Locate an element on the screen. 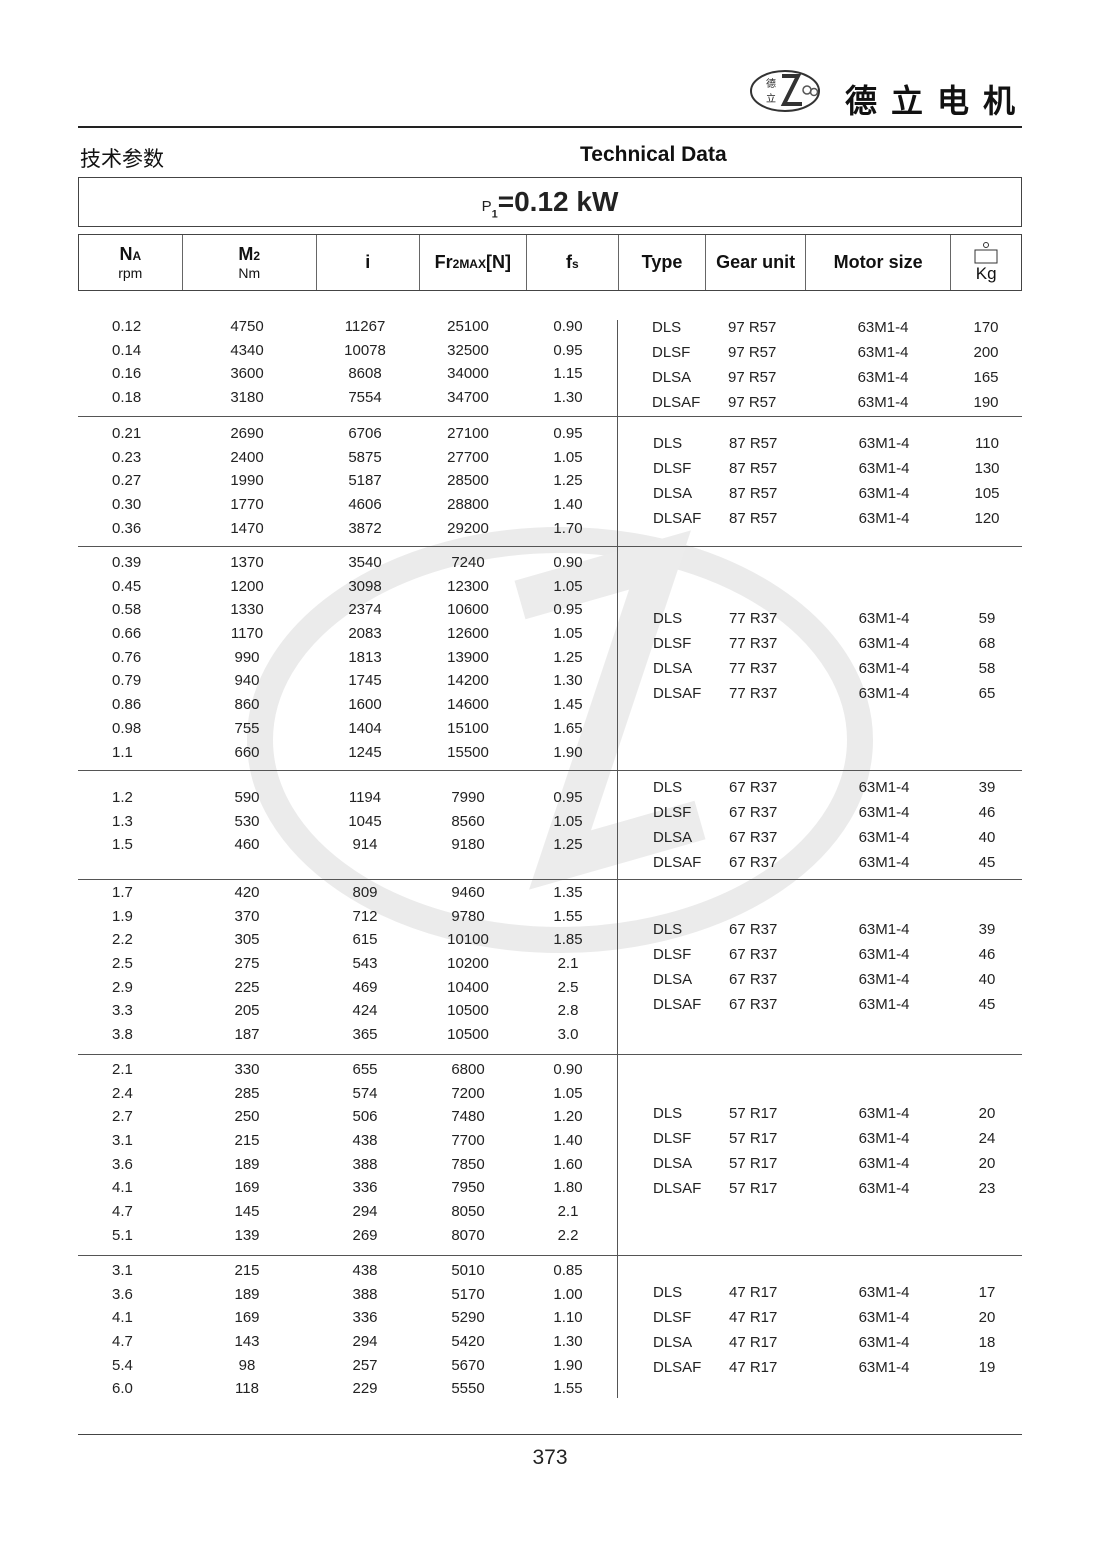  cell-speed: 4.1 is located at coordinates (122, 1318).